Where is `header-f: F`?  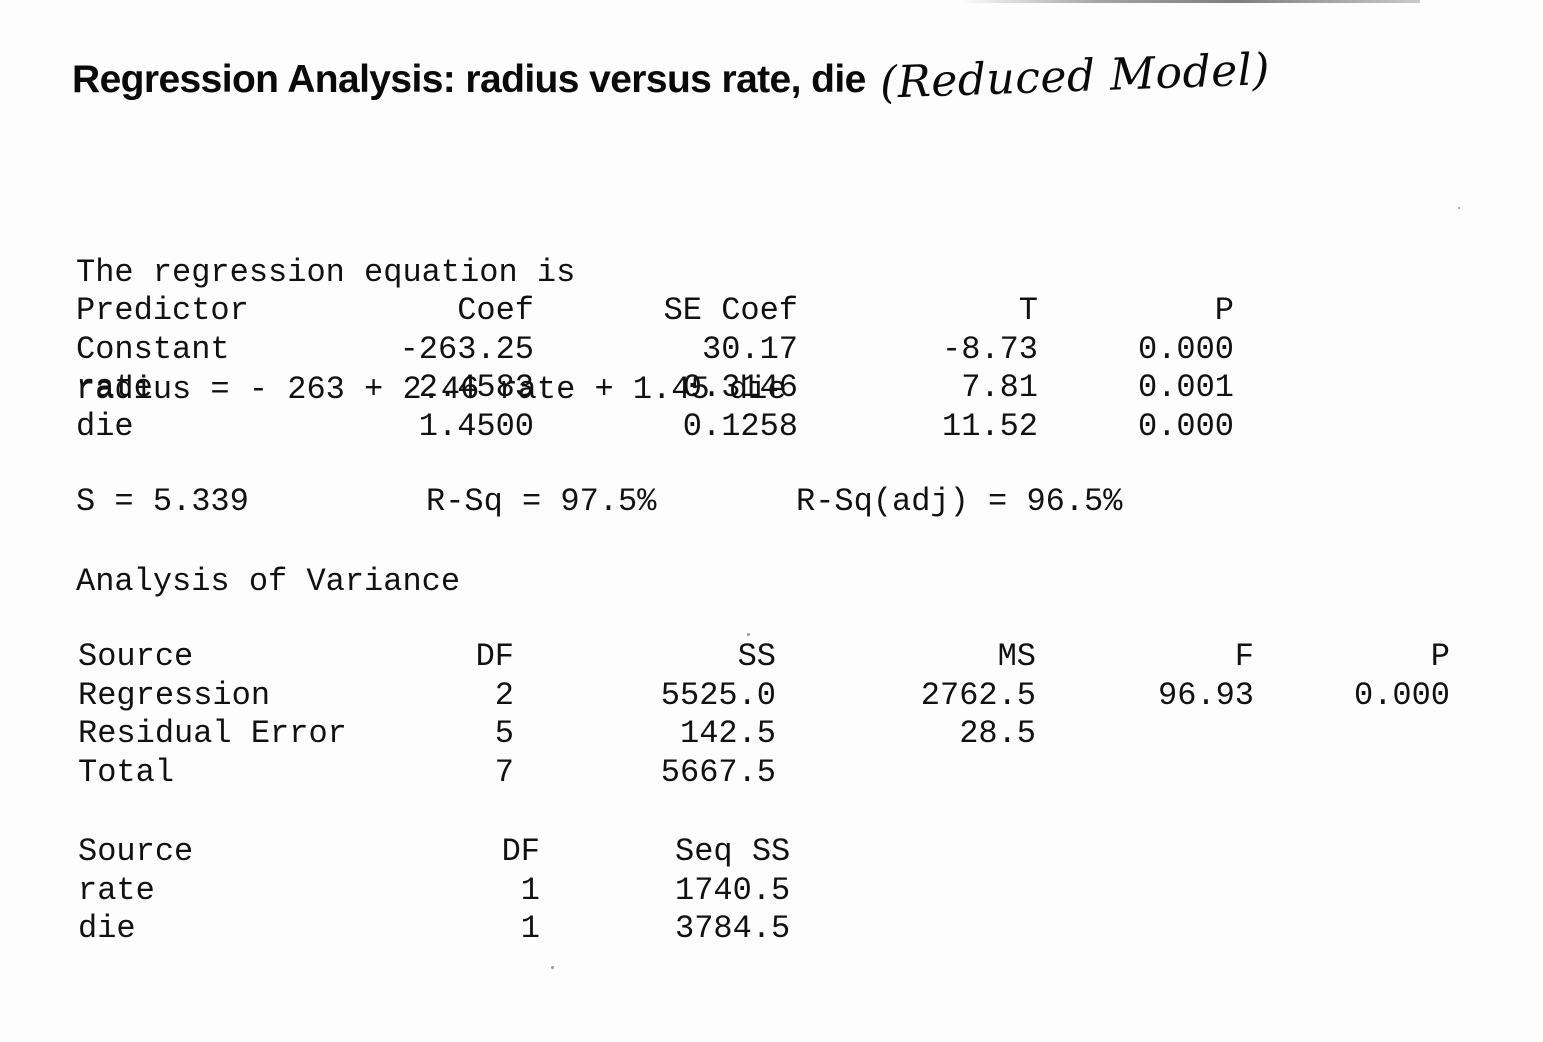
header-f: F is located at coordinates (1244, 656).